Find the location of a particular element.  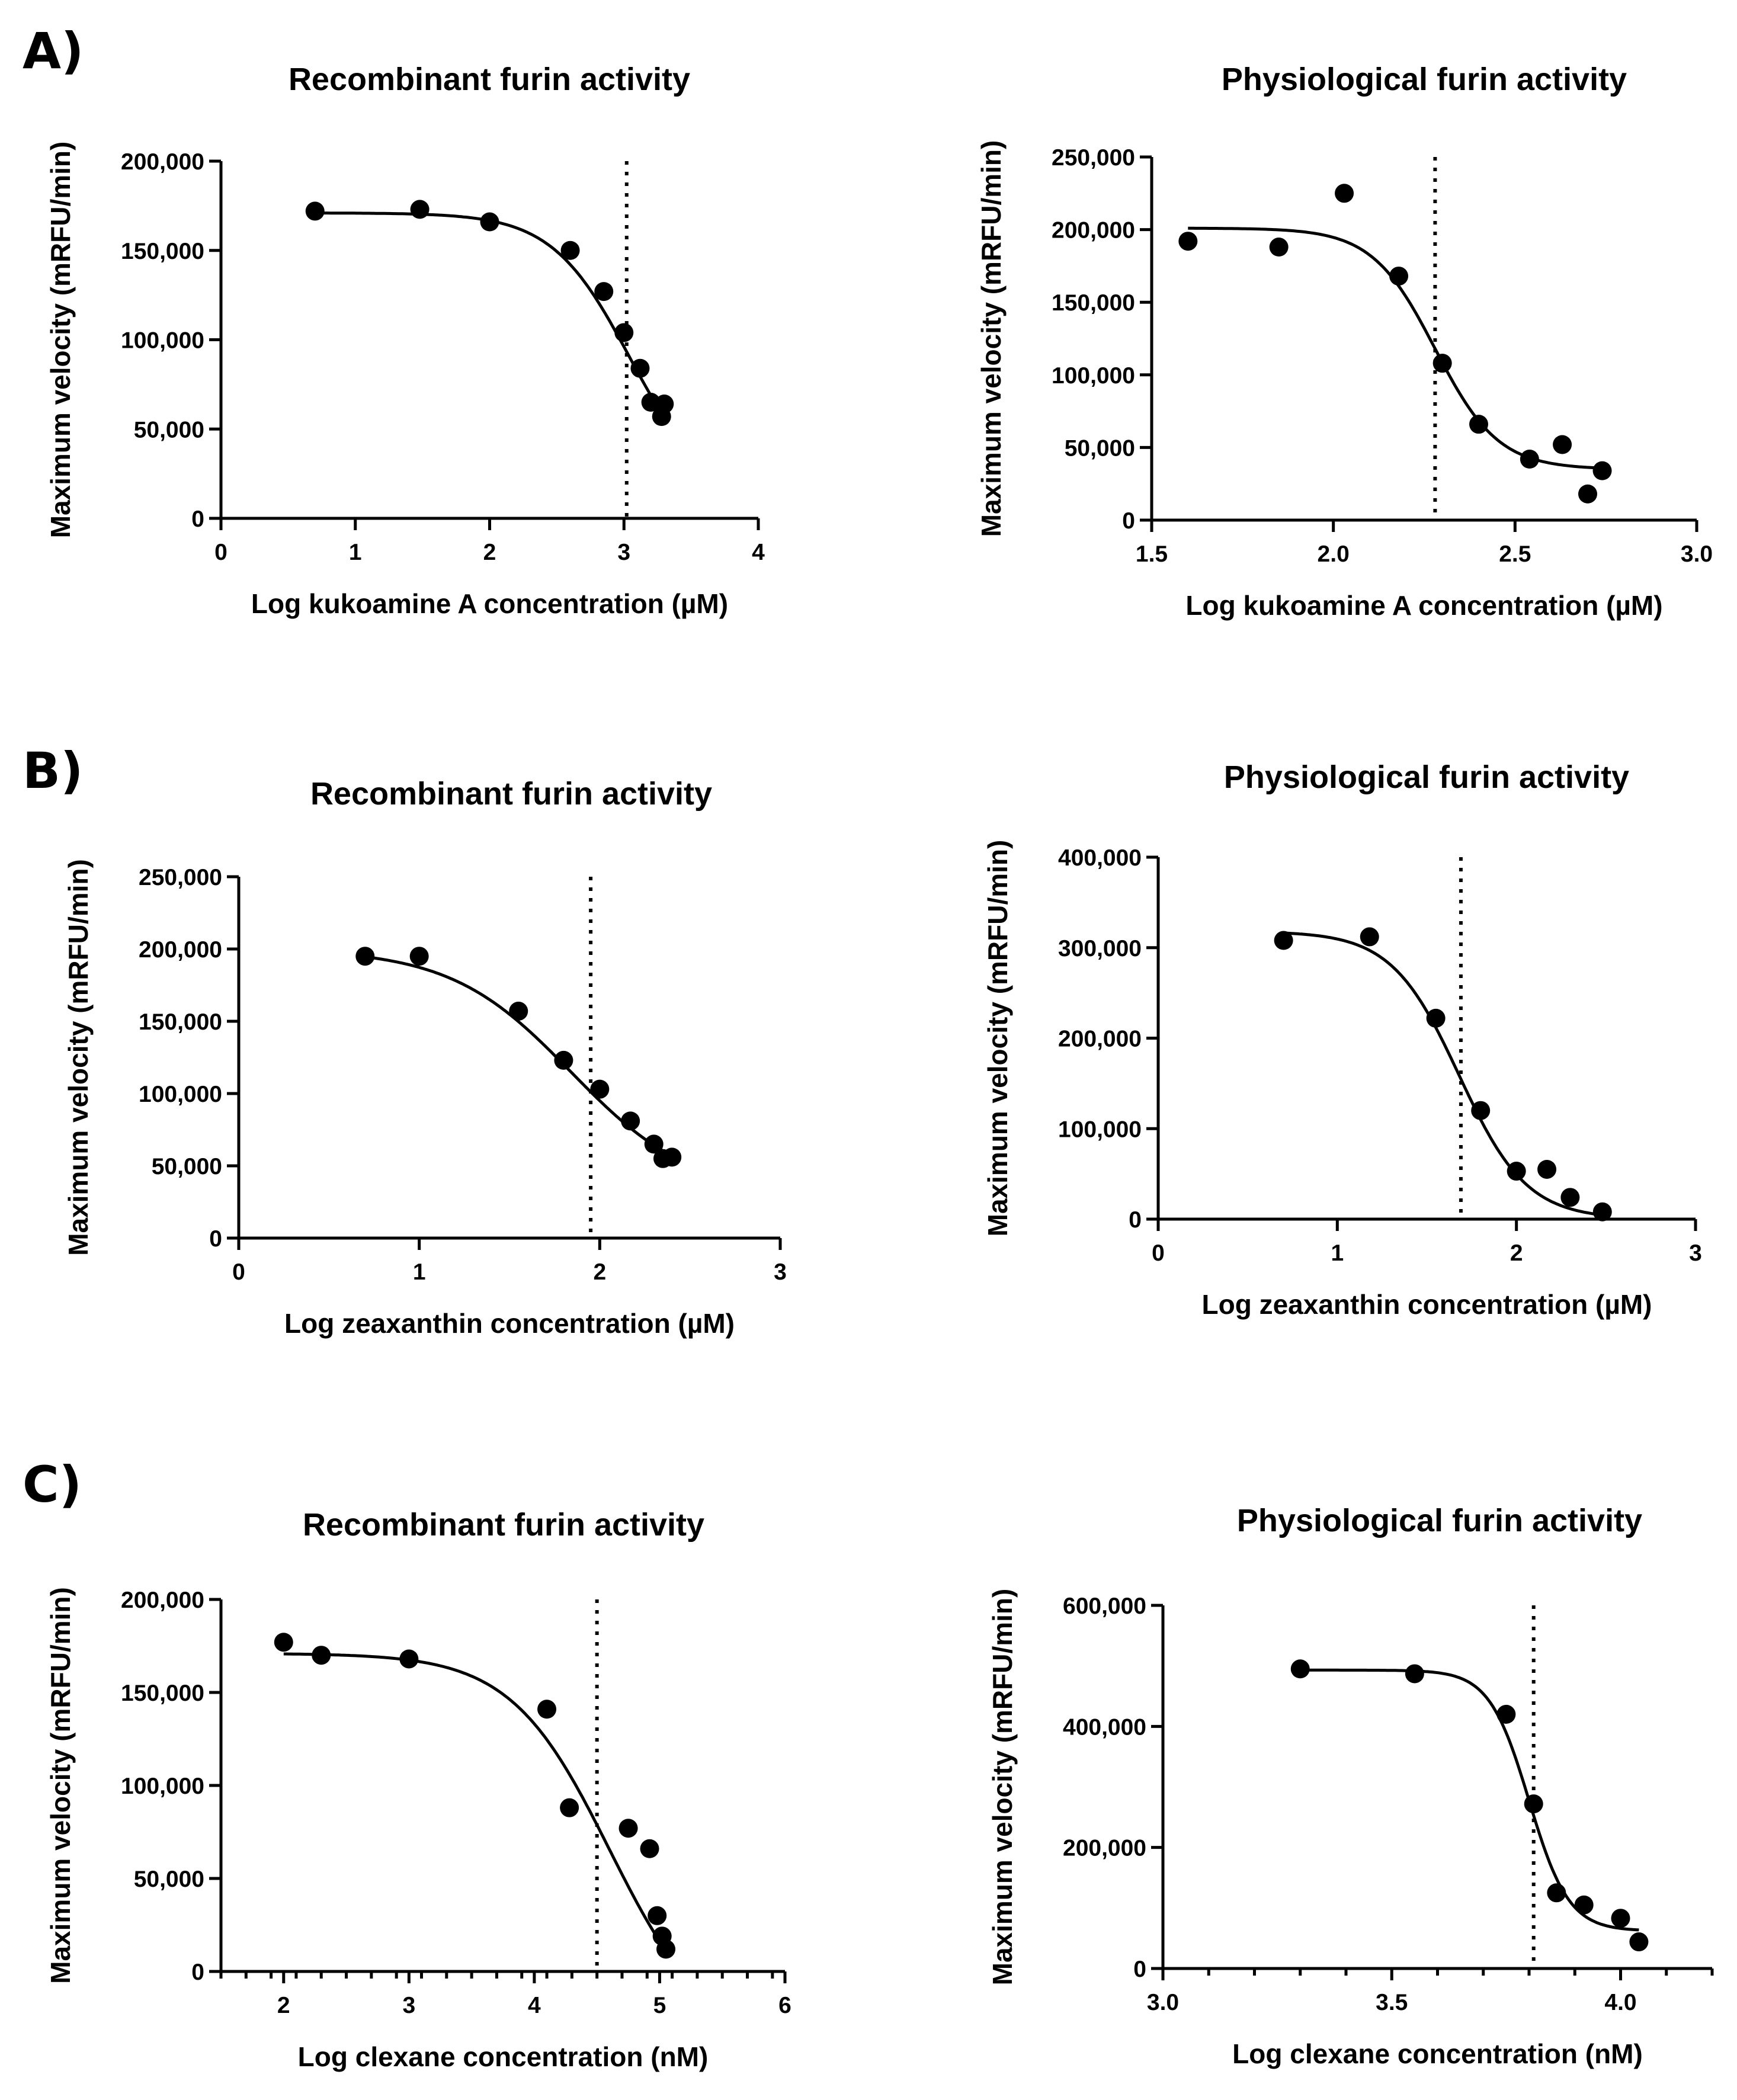

x-tick-label: 2 is located at coordinates (599, 1272).